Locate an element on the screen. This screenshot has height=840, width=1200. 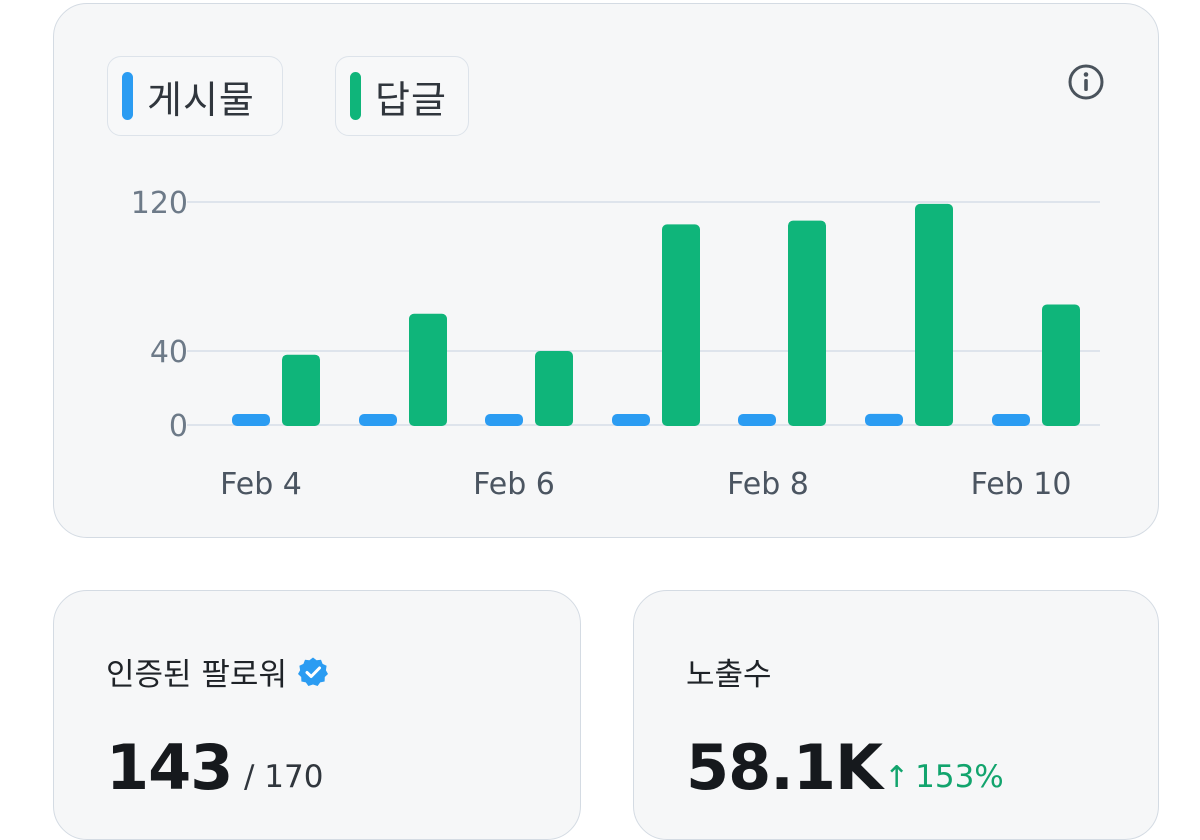
verified-followers-title: 인증된 팔로워 is located at coordinates (196, 675).